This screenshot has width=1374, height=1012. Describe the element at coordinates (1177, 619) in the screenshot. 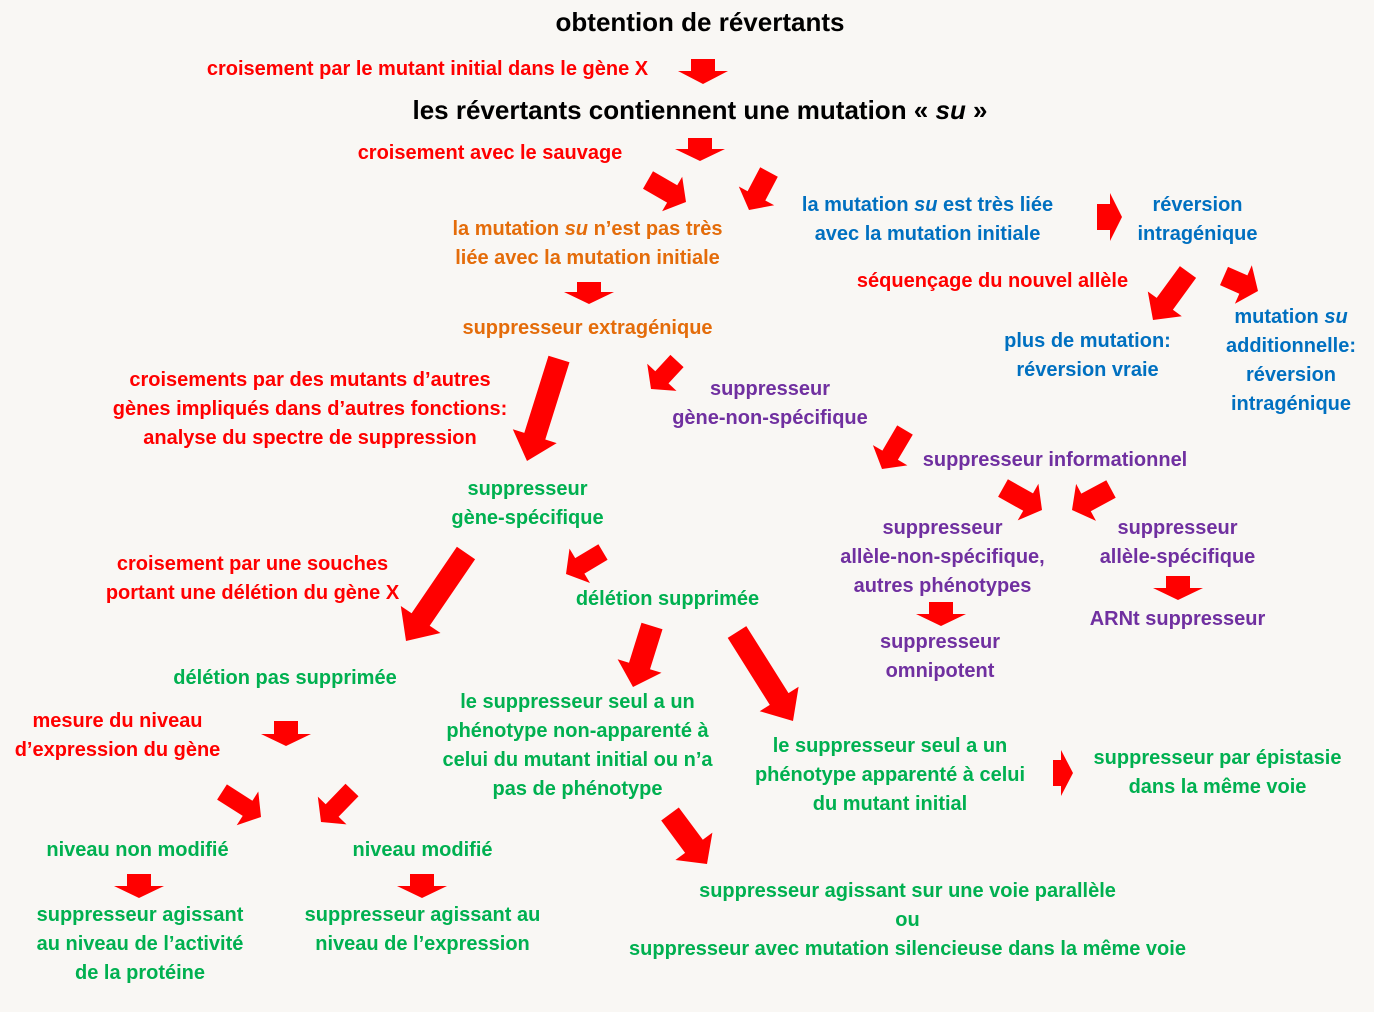

I see `trna-suppressor: ARNt suppresseur` at that location.